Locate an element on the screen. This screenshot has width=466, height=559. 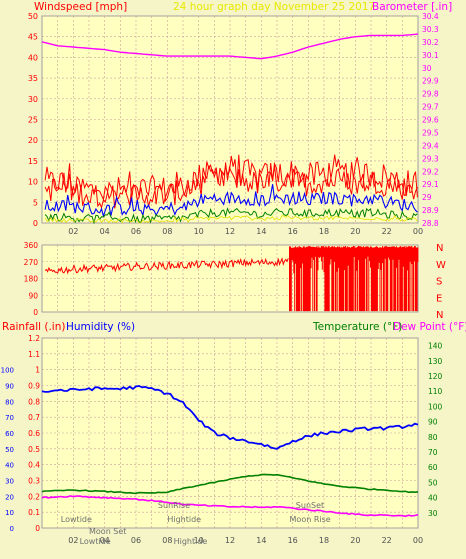
direction-line is located at coordinates (166, 266).